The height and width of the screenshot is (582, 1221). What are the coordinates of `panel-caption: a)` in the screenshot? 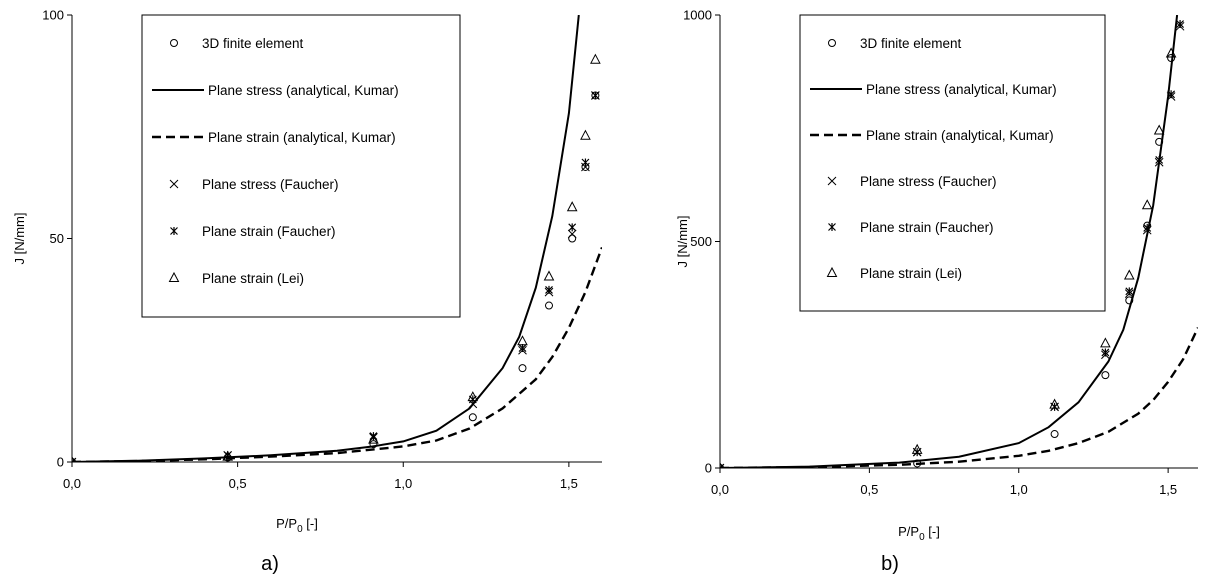 It's located at (270, 564).